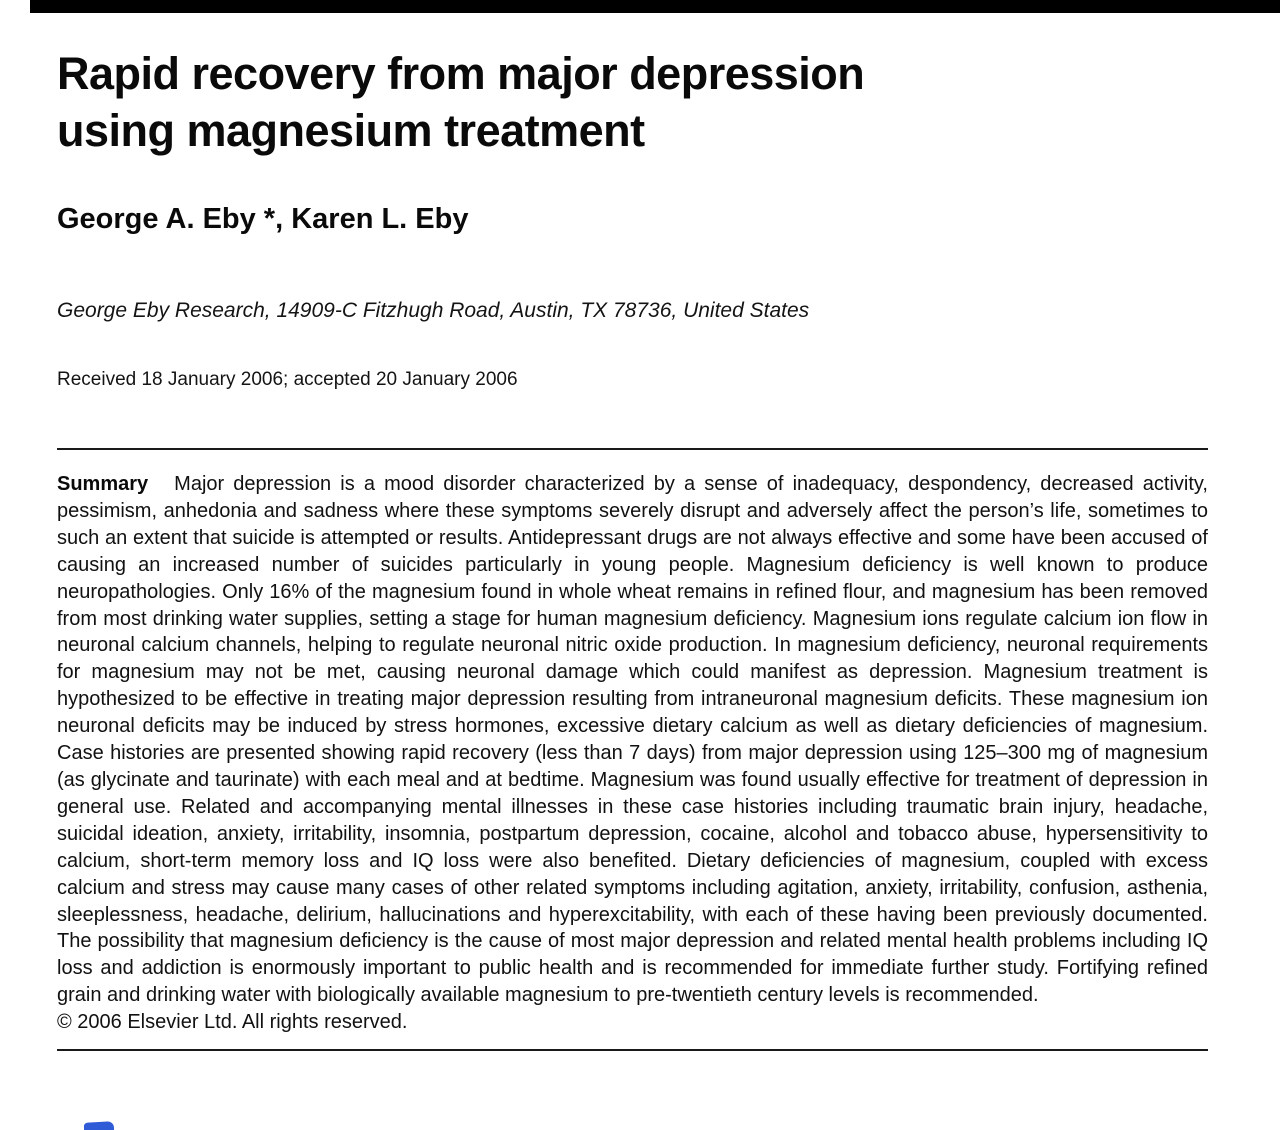 This screenshot has width=1280, height=1130. I want to click on cutoff-blue-mark, so click(100, 1125).